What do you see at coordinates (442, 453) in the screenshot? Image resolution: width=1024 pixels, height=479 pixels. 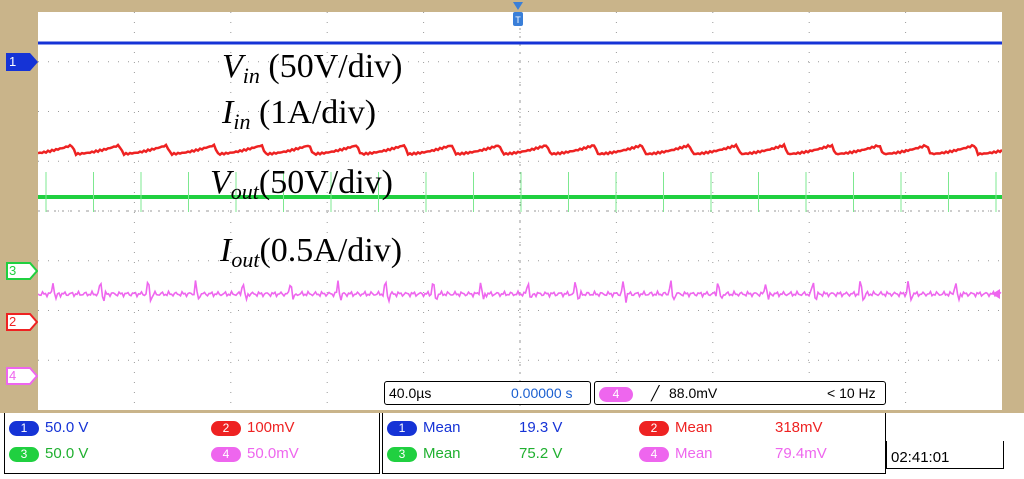 I see `ch3-mean-label: Mean` at bounding box center [442, 453].